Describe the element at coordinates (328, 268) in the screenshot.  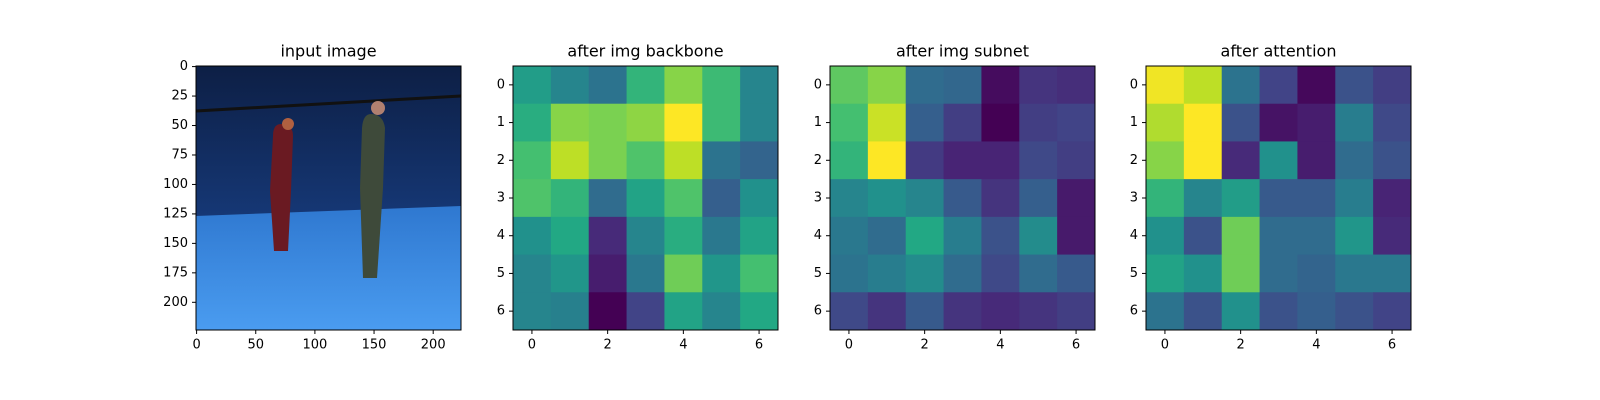
I see `photo-floor` at that location.